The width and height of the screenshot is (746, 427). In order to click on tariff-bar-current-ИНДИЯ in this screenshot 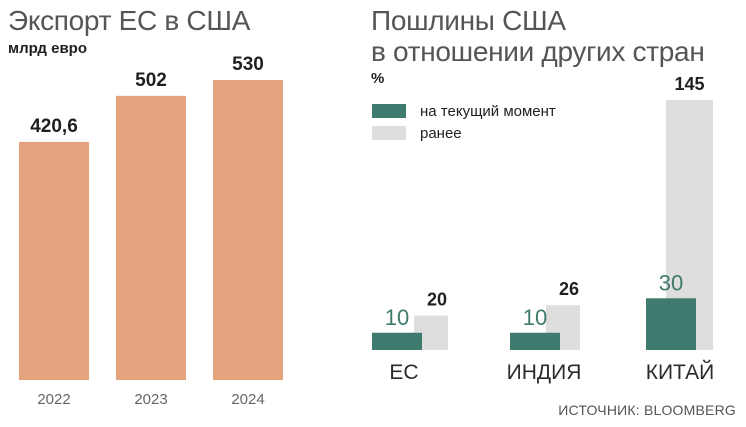, I will do `click(535, 341)`.